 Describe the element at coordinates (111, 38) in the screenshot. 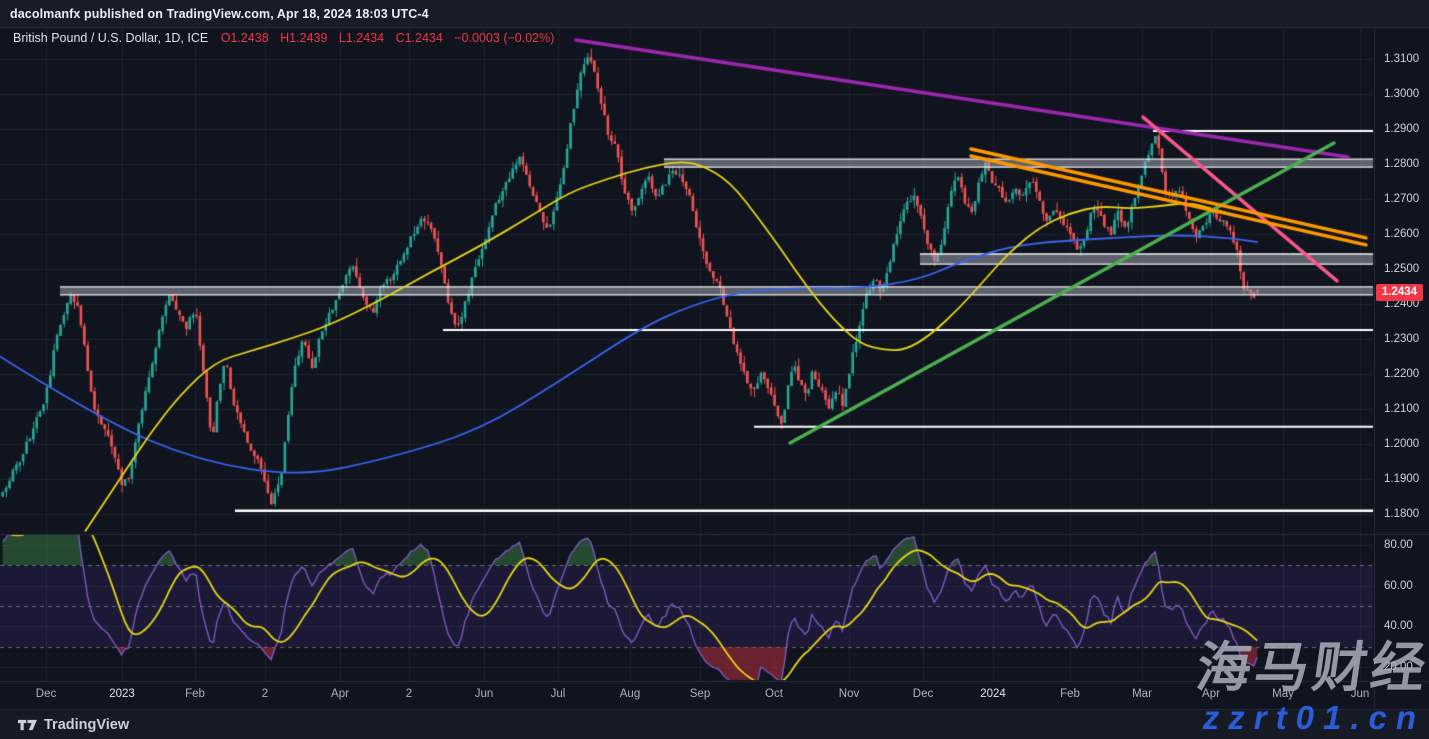

I see `symbol-title: British Pound / U.S. Dollar, 1D, ICE` at that location.